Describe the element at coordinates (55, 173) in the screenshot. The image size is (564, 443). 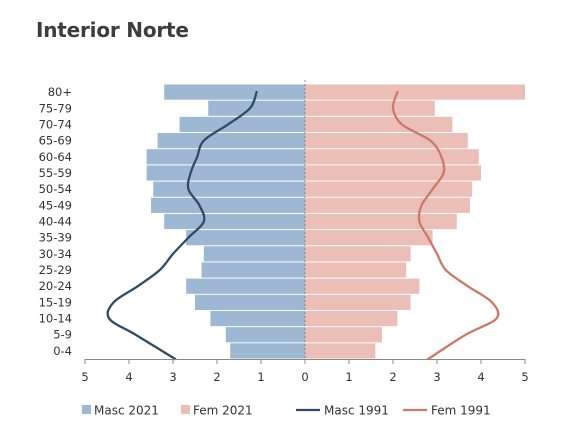
I see `y-tick-label: 55-59` at that location.